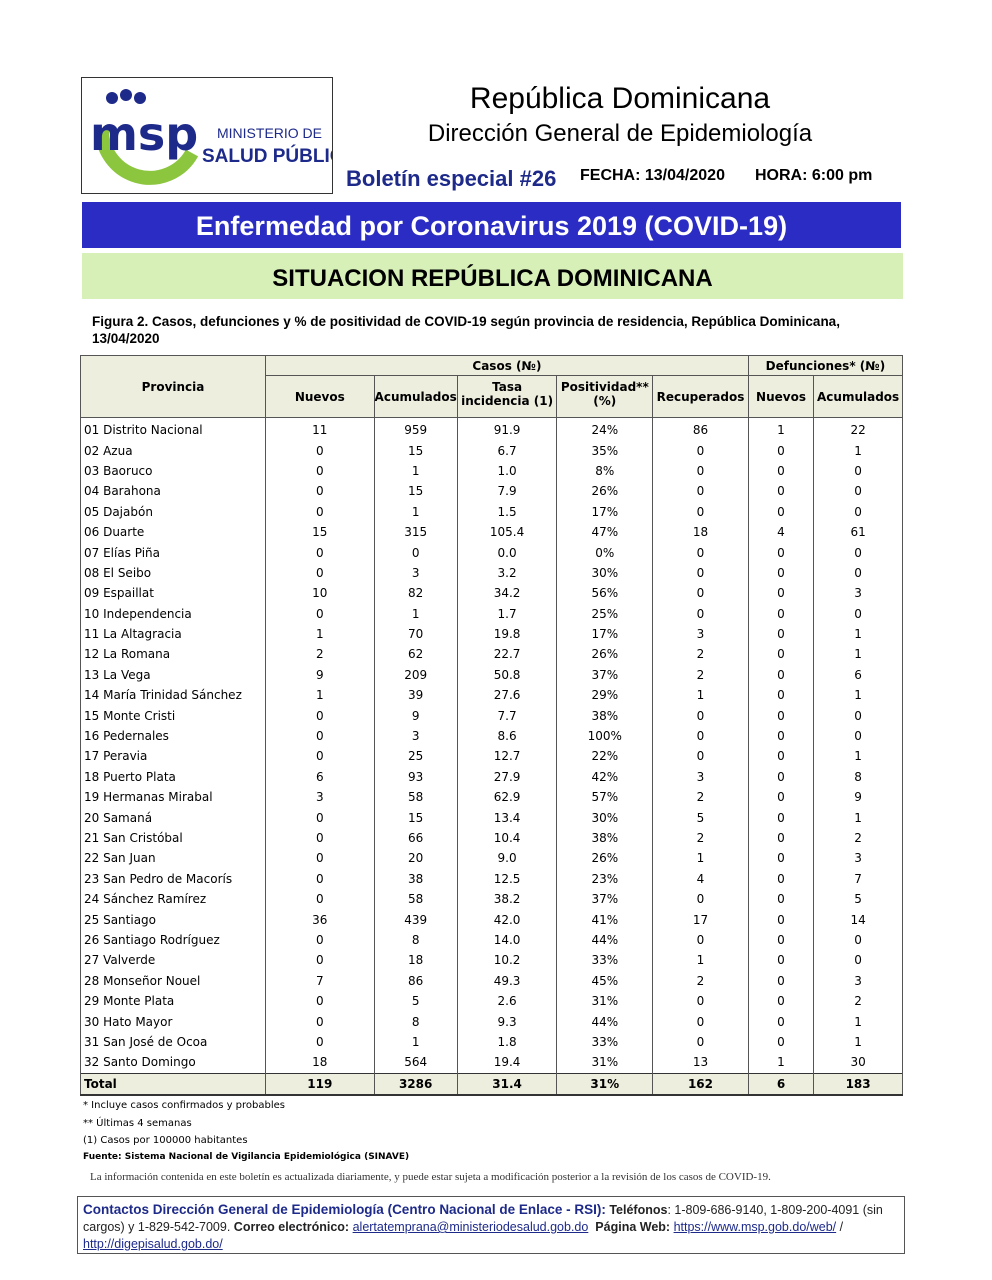 This screenshot has height=1280, width=992. Describe the element at coordinates (605, 532) in the screenshot. I see `value-cell: 47%` at that location.